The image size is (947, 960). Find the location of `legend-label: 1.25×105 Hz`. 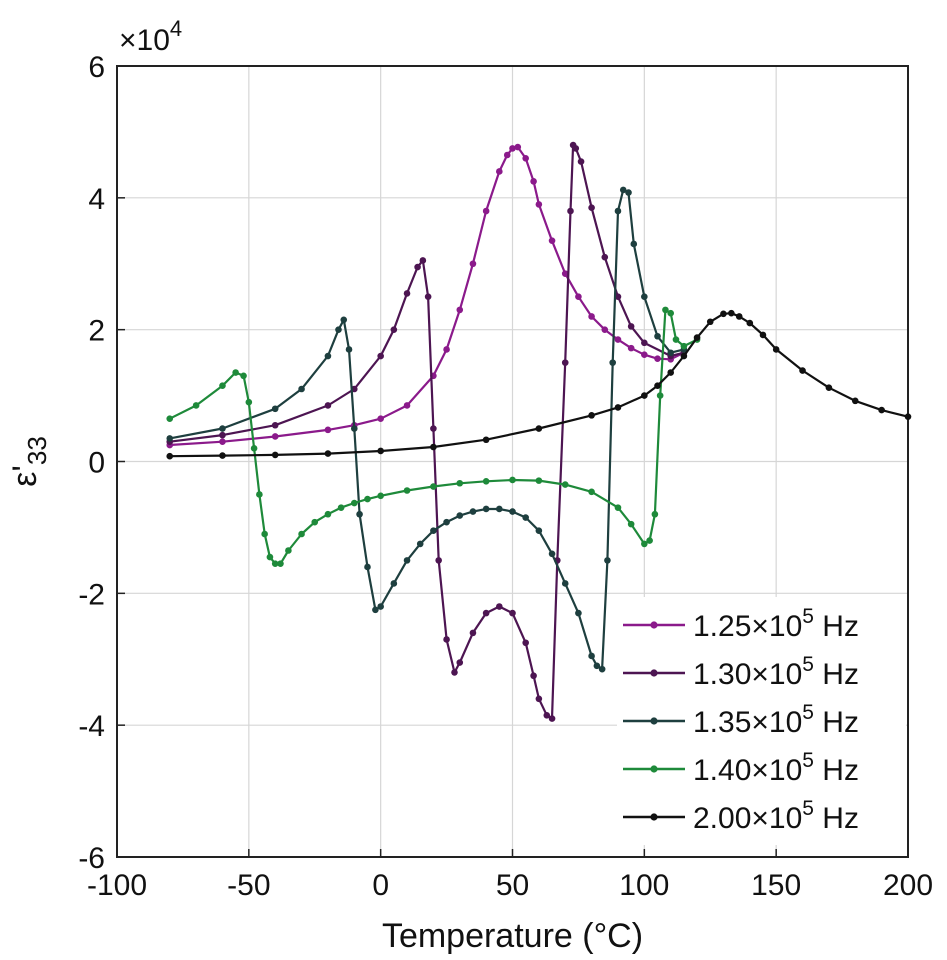

legend-label: 1.25×105 Hz is located at coordinates (776, 624).